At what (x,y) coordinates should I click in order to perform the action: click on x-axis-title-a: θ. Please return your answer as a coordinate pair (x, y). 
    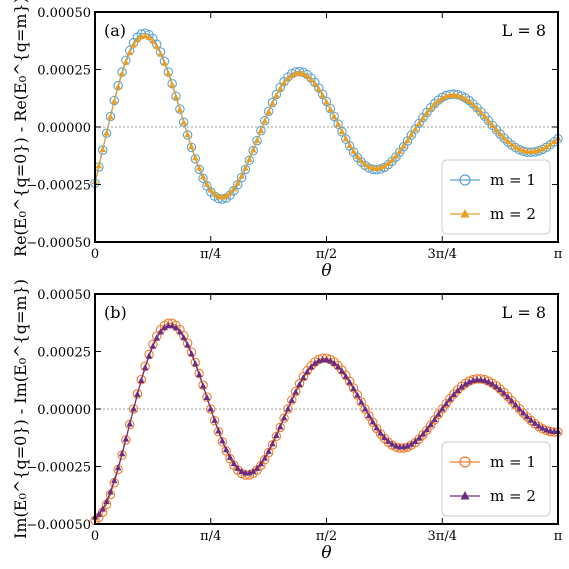
    Looking at the image, I should click on (326, 271).